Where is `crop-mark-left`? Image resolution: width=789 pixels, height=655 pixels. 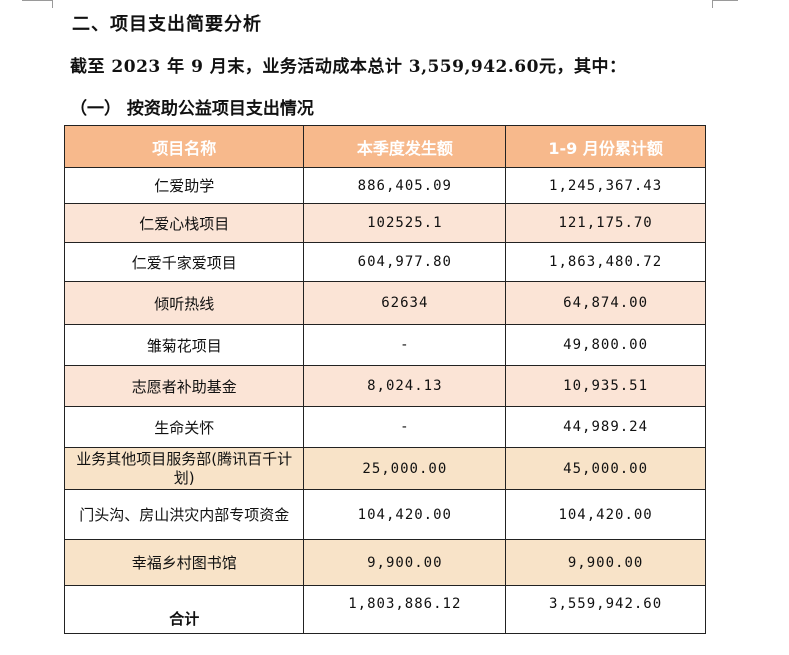
crop-mark-left is located at coordinates (37, 0).